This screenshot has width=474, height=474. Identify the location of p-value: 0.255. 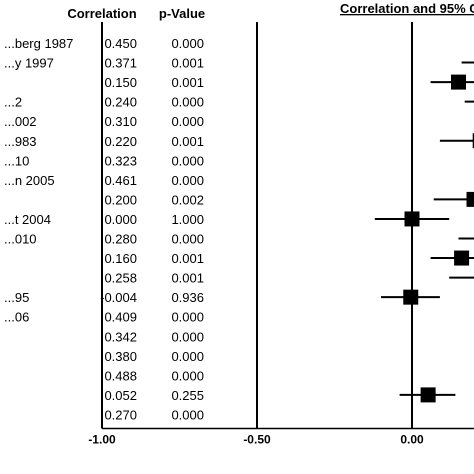
(187, 395).